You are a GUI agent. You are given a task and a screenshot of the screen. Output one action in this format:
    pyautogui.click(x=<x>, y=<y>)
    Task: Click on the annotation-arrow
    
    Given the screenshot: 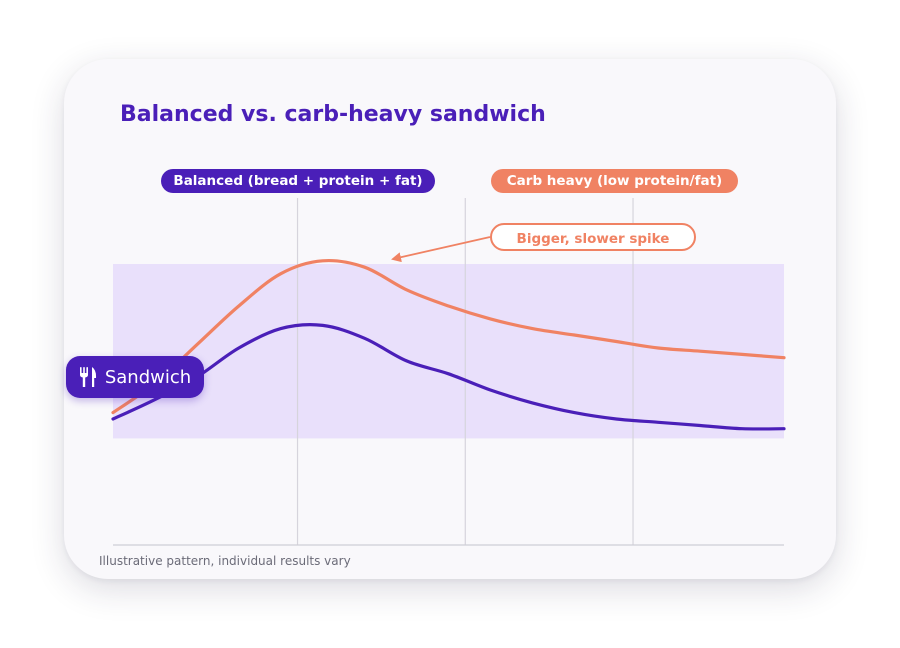 What is the action you would take?
    pyautogui.click(x=441, y=249)
    